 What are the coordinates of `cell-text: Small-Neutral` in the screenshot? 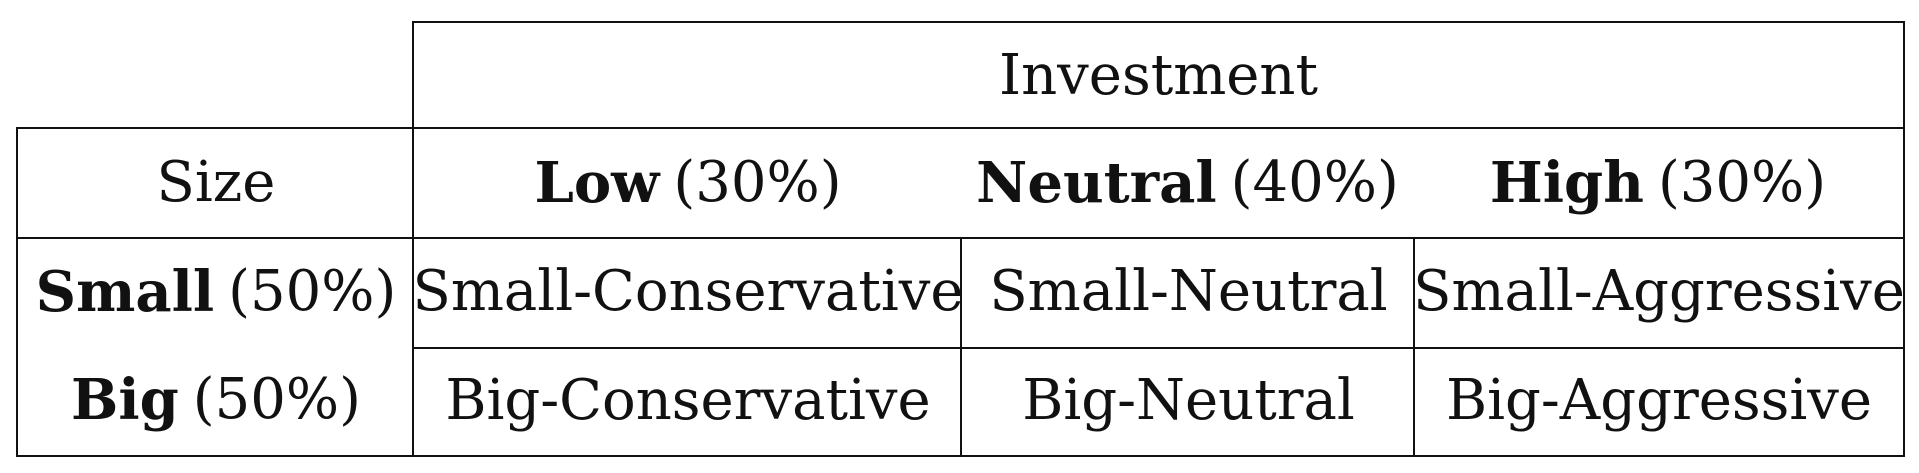 It's located at (1188, 291).